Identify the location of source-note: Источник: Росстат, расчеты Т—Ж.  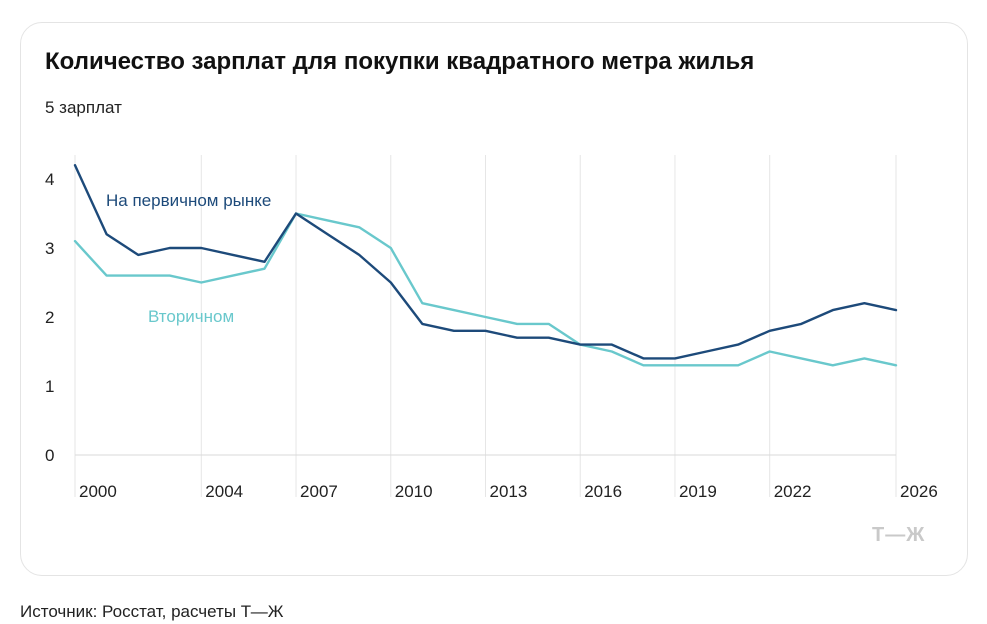
(152, 611).